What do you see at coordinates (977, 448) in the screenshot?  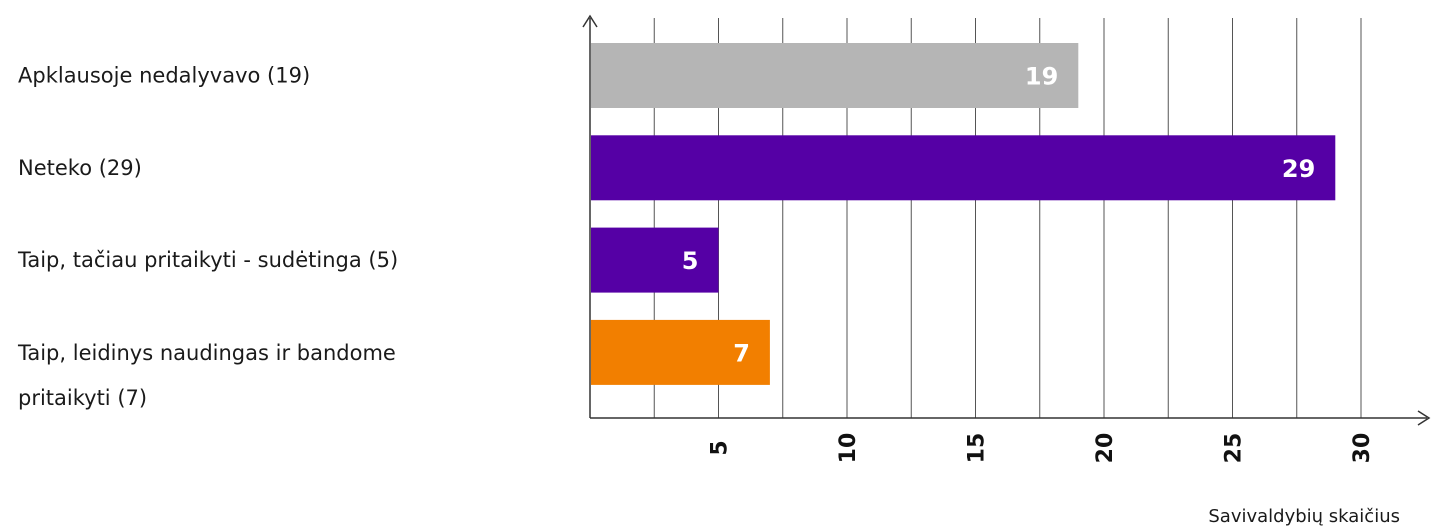 I see `x-tick-label: 15` at bounding box center [977, 448].